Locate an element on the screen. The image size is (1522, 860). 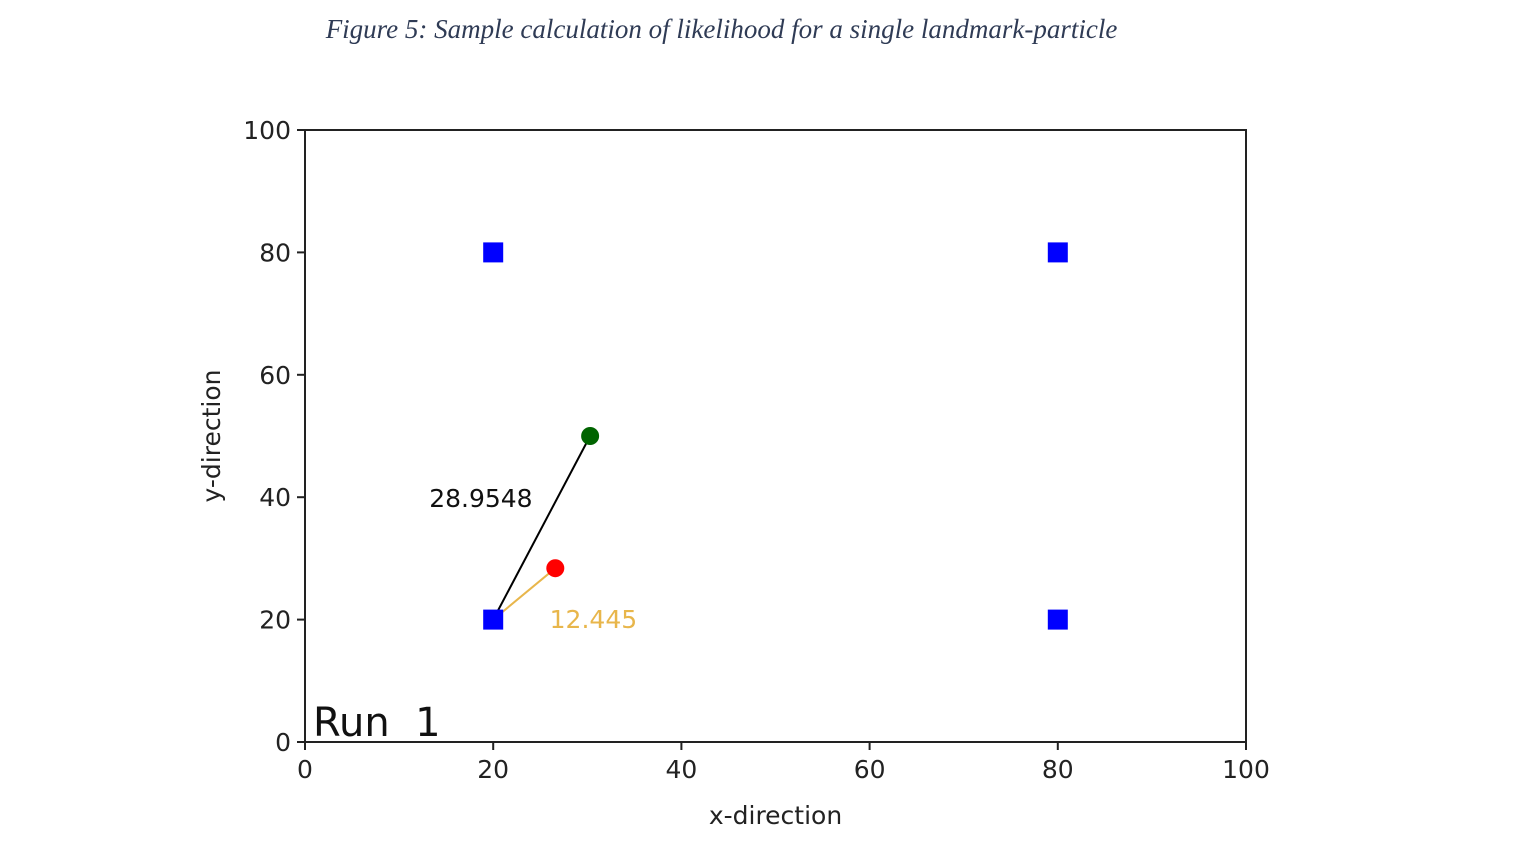
particle-marker is located at coordinates (555, 568).